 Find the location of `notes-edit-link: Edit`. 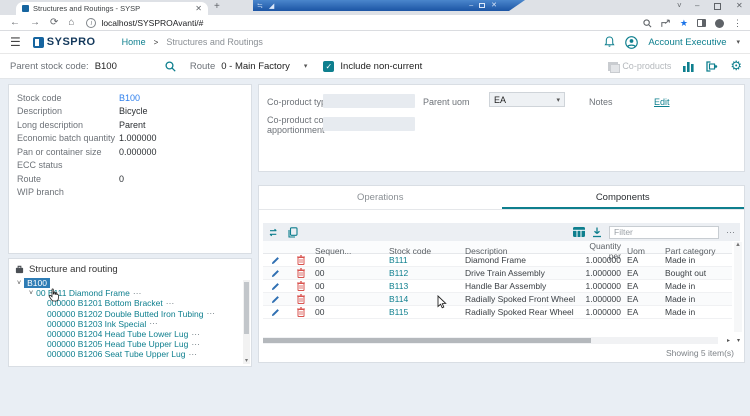

notes-edit-link: Edit is located at coordinates (662, 102).